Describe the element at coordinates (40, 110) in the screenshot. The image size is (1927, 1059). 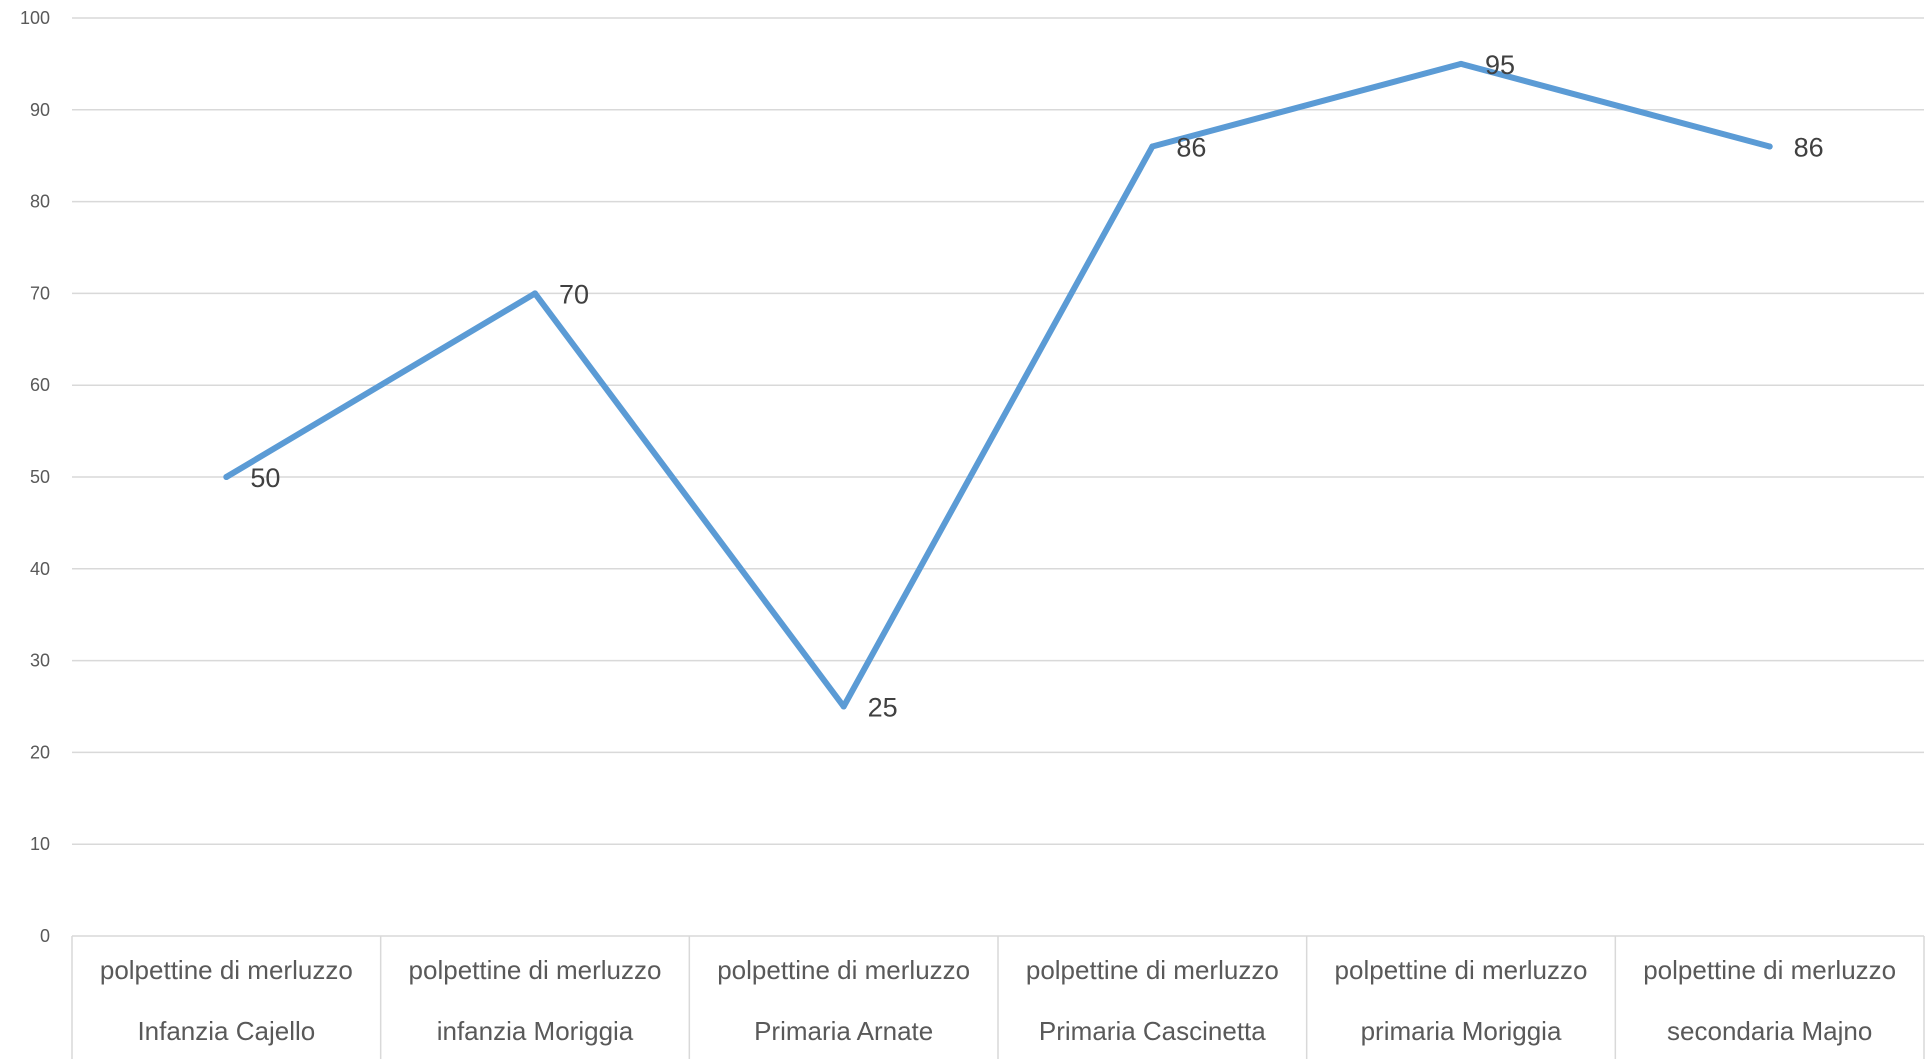
I see `y-tick-label: 90` at that location.